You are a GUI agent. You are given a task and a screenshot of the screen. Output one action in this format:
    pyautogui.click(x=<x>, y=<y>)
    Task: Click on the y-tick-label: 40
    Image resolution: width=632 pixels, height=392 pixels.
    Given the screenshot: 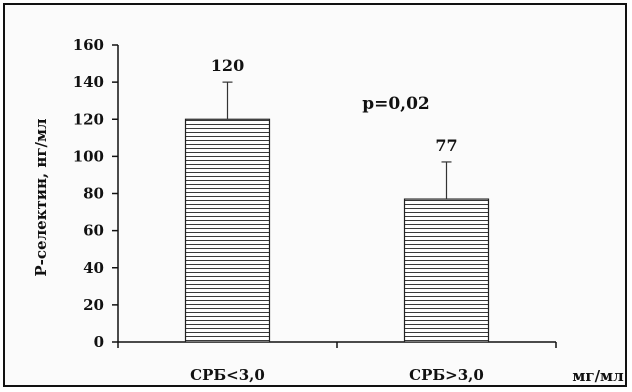 What is the action you would take?
    pyautogui.click(x=93, y=268)
    